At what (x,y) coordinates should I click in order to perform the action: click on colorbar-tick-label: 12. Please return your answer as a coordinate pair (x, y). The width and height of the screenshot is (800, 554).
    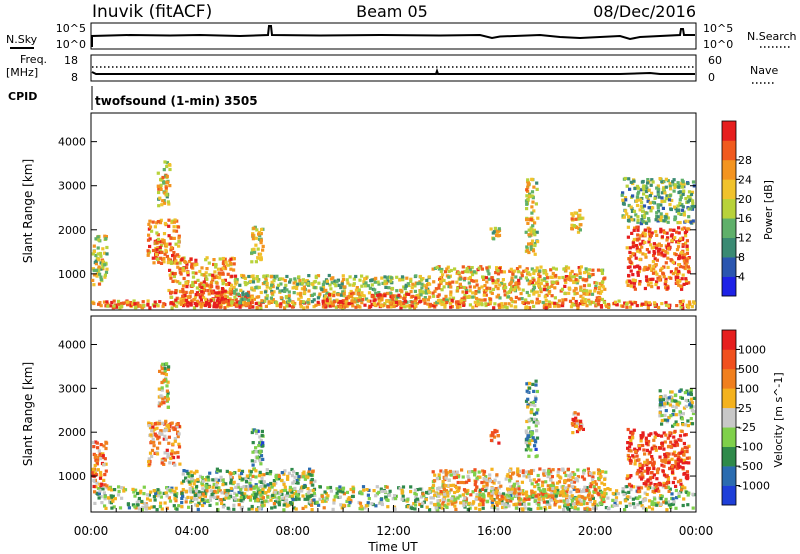
    Looking at the image, I should click on (745, 238).